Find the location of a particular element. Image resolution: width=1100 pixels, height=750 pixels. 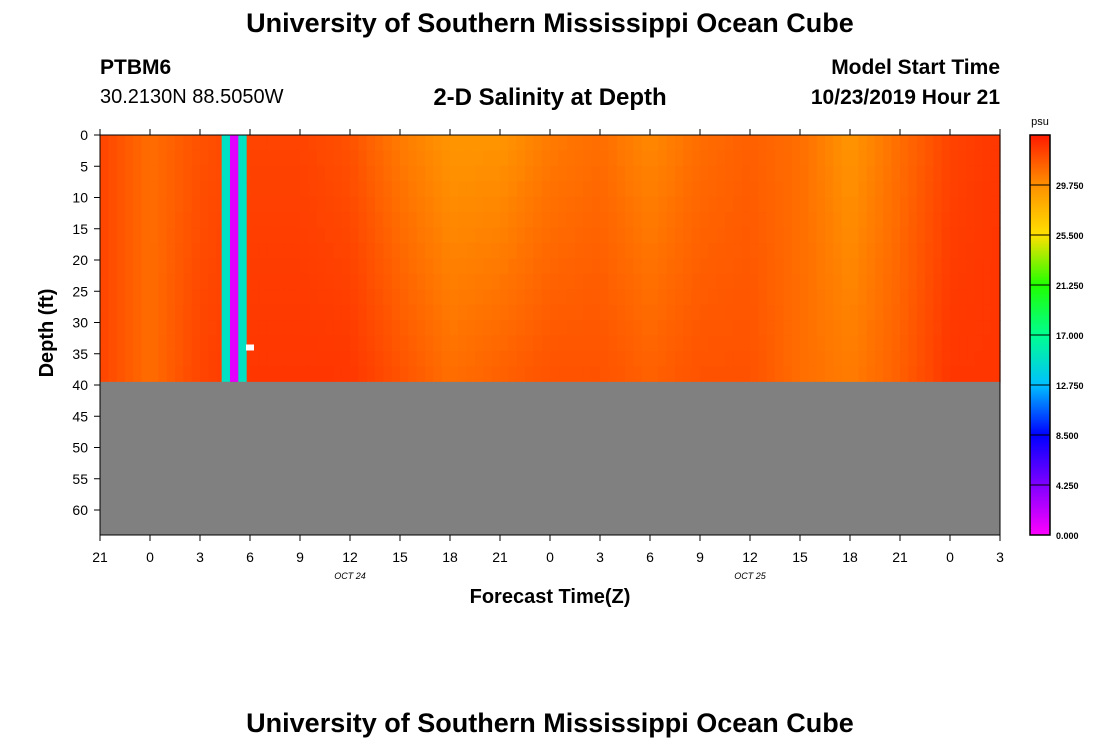

date-label: OCT 25 is located at coordinates (750, 576).